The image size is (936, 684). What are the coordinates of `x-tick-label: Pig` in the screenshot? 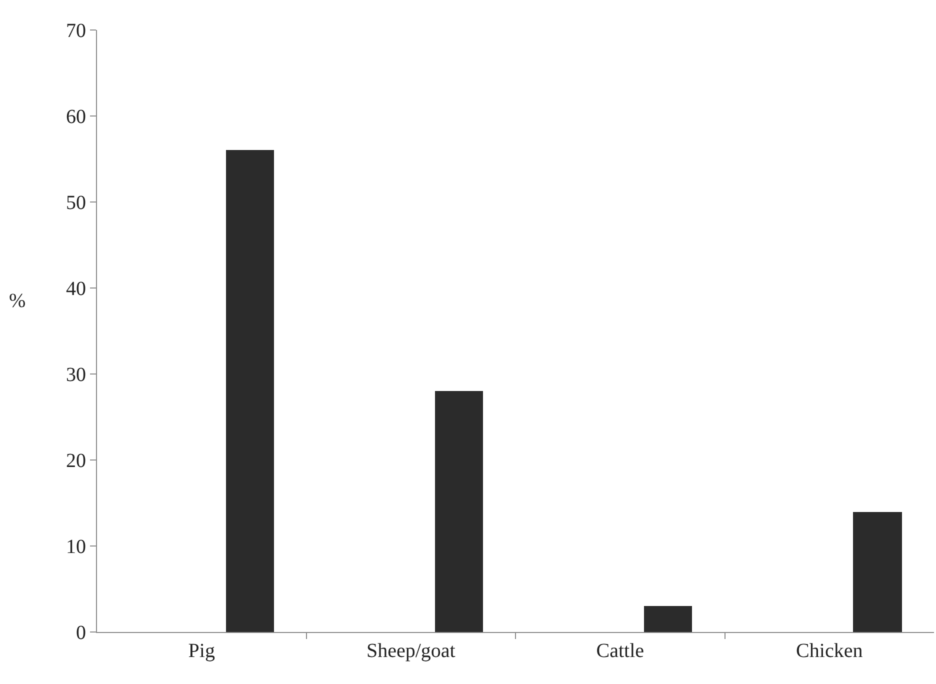 It's located at (201, 651).